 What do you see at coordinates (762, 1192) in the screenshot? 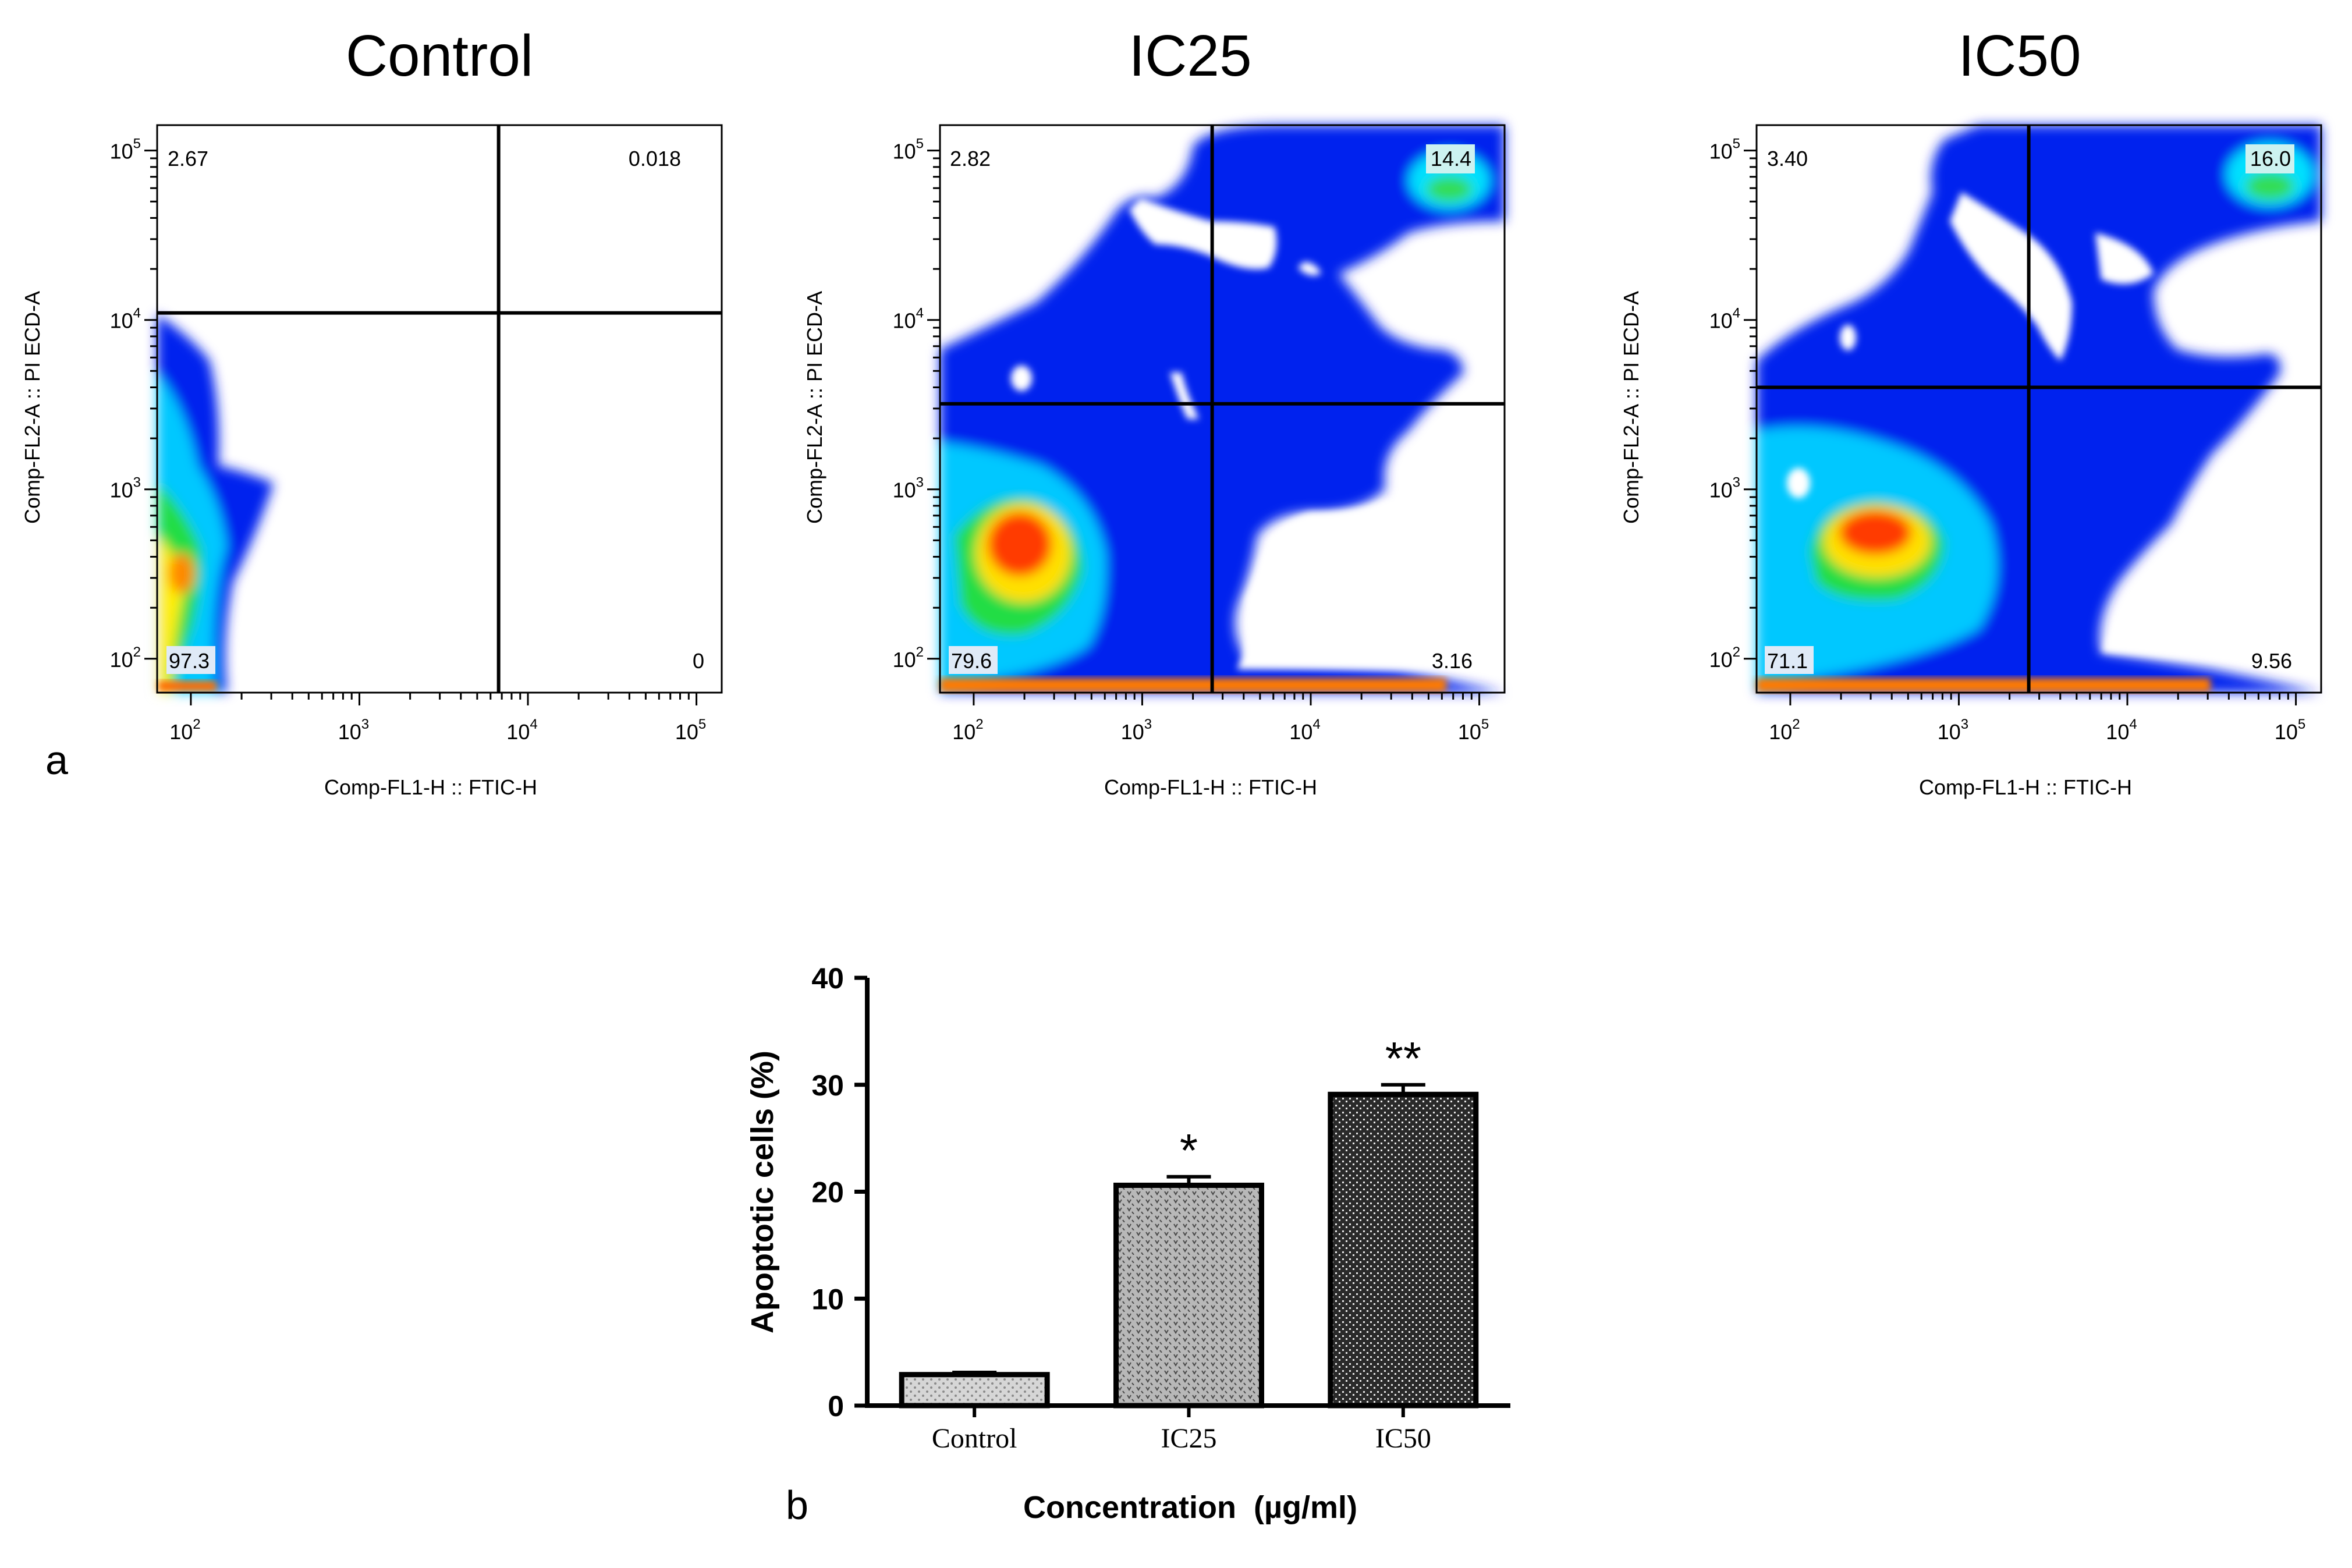
I see `bar-y-axis-label: Apoptotic cells (%)` at bounding box center [762, 1192].